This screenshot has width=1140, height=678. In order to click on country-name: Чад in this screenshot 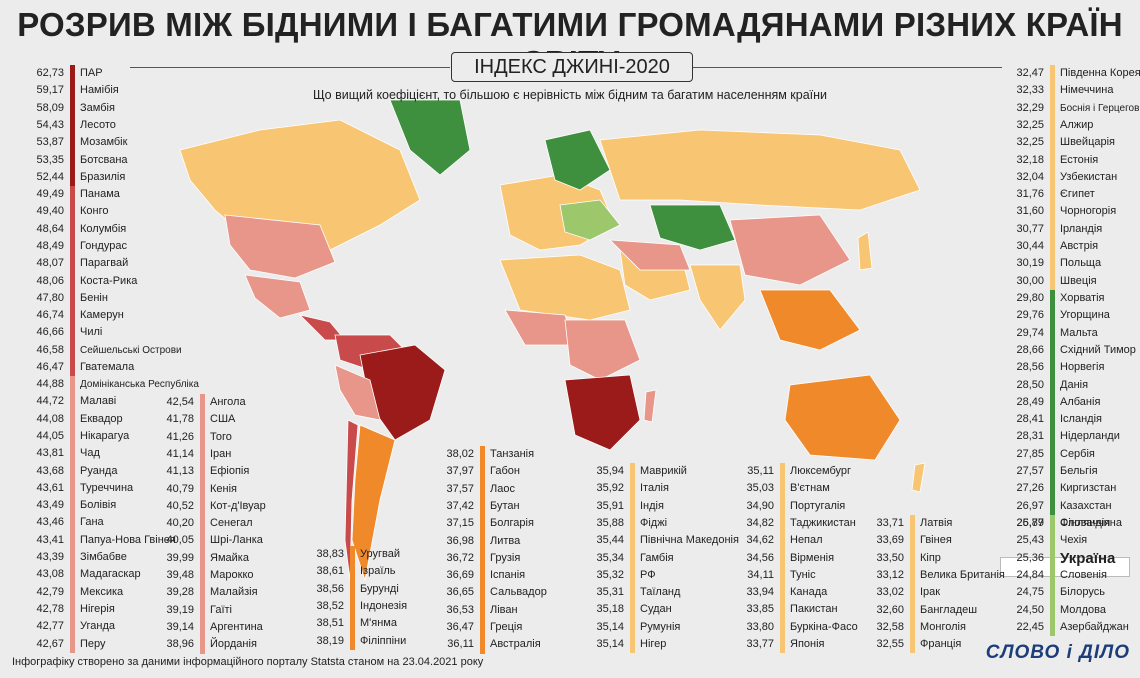, I will do `click(90, 453)`.